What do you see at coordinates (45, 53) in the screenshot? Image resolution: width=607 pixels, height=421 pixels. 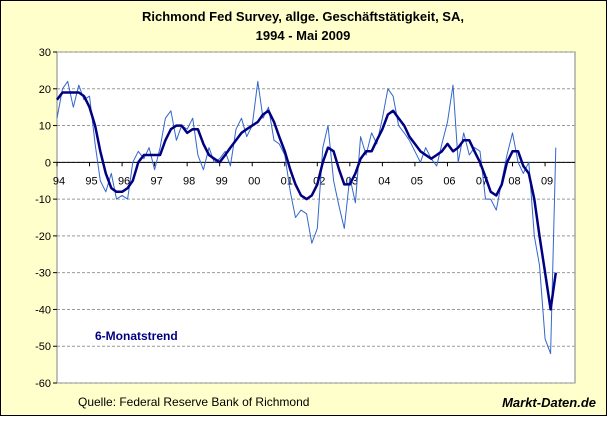 I see `y-tick-label: 30` at bounding box center [45, 53].